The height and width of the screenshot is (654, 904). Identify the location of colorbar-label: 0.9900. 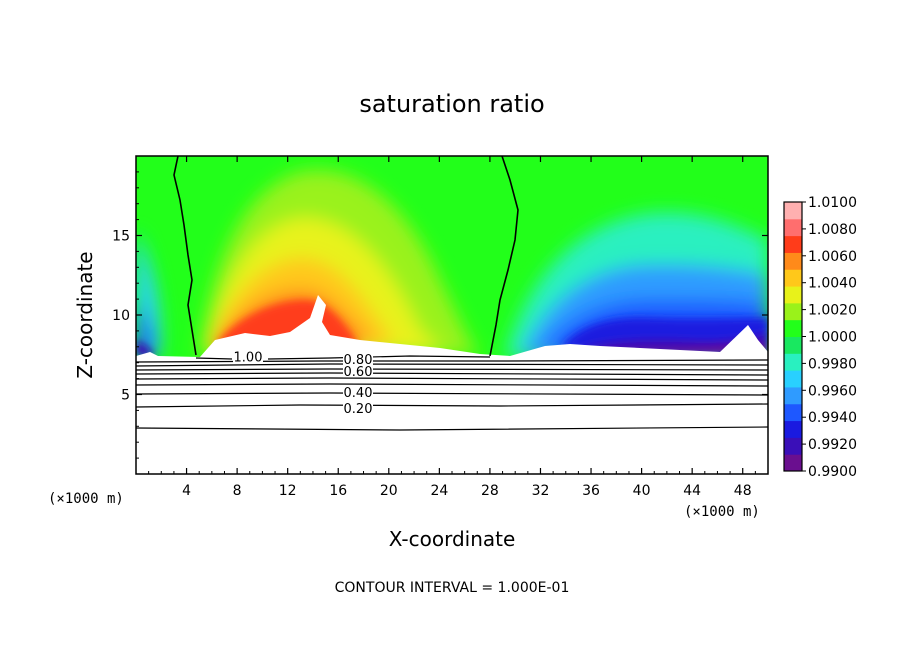
(832, 472).